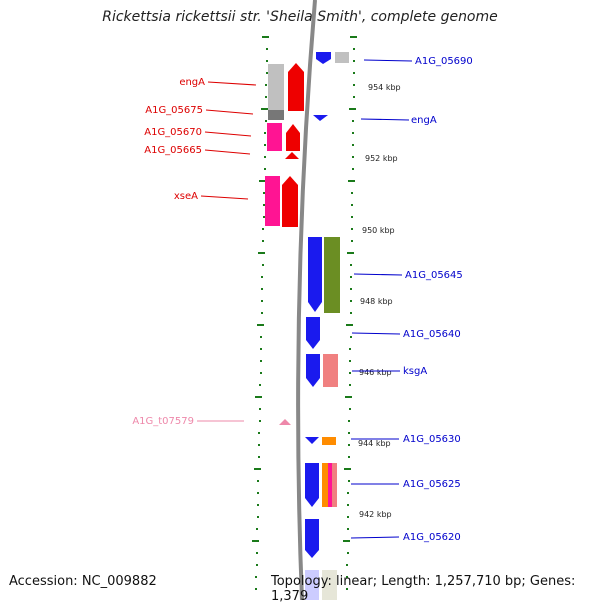 The width and height of the screenshot is (600, 604). I want to click on gene-label: A1G_05665, so click(173, 150).